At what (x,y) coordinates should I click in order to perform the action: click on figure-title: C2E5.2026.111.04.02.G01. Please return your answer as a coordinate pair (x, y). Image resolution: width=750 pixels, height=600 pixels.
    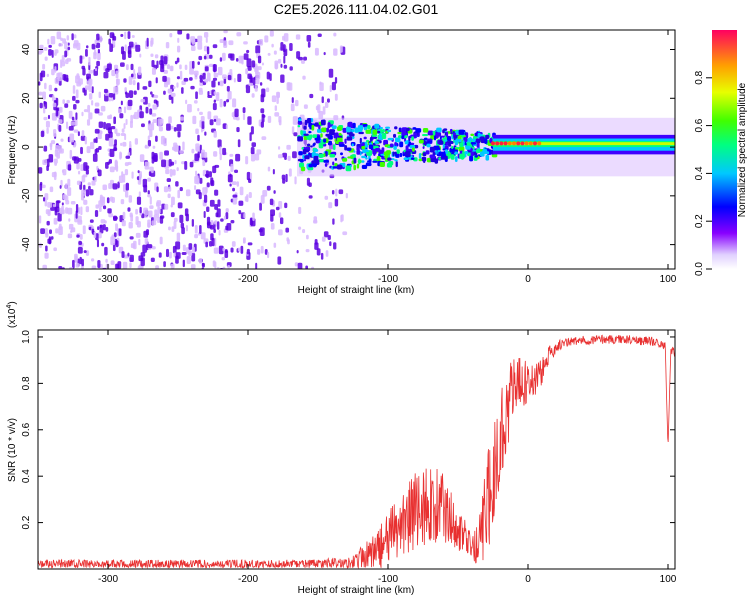
    Looking at the image, I should click on (356, 9).